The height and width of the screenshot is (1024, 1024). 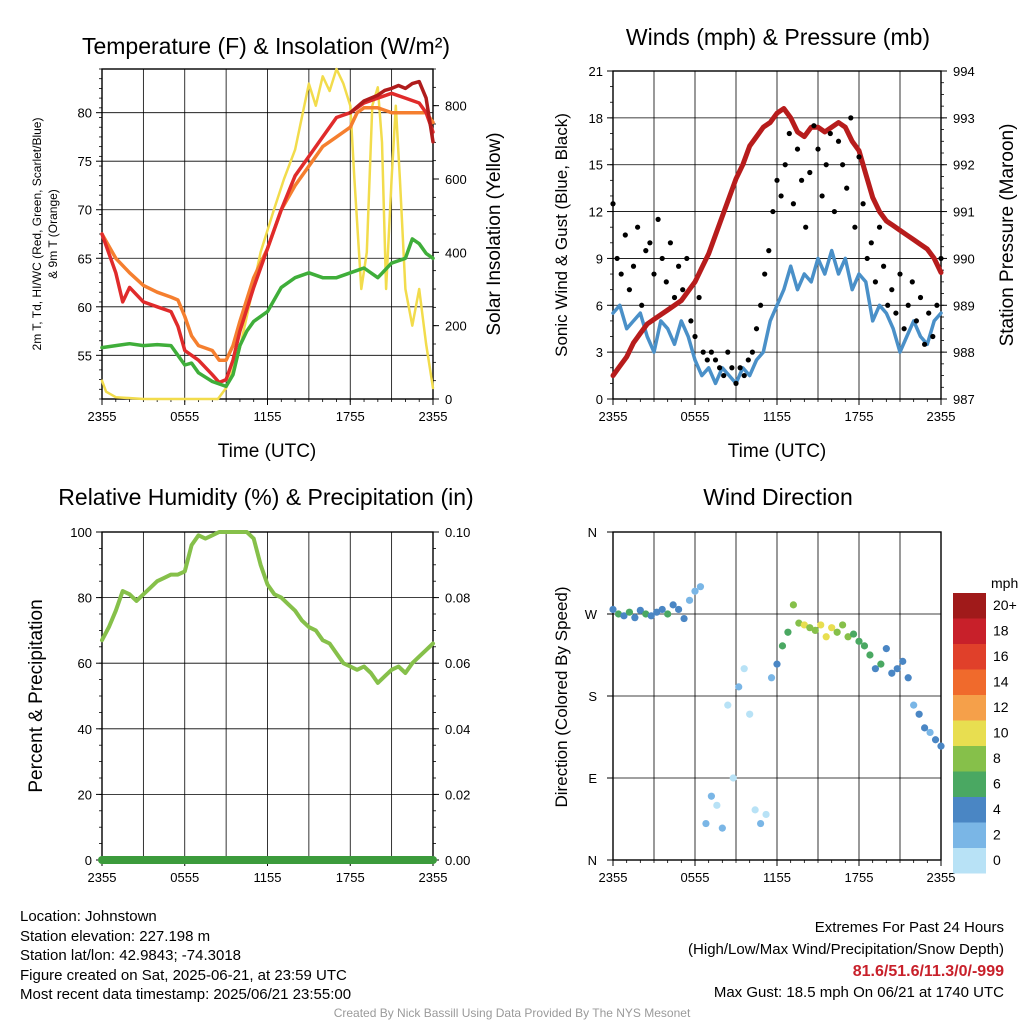 What do you see at coordinates (777, 317) in the screenshot?
I see `sonic-wind-line` at bounding box center [777, 317].